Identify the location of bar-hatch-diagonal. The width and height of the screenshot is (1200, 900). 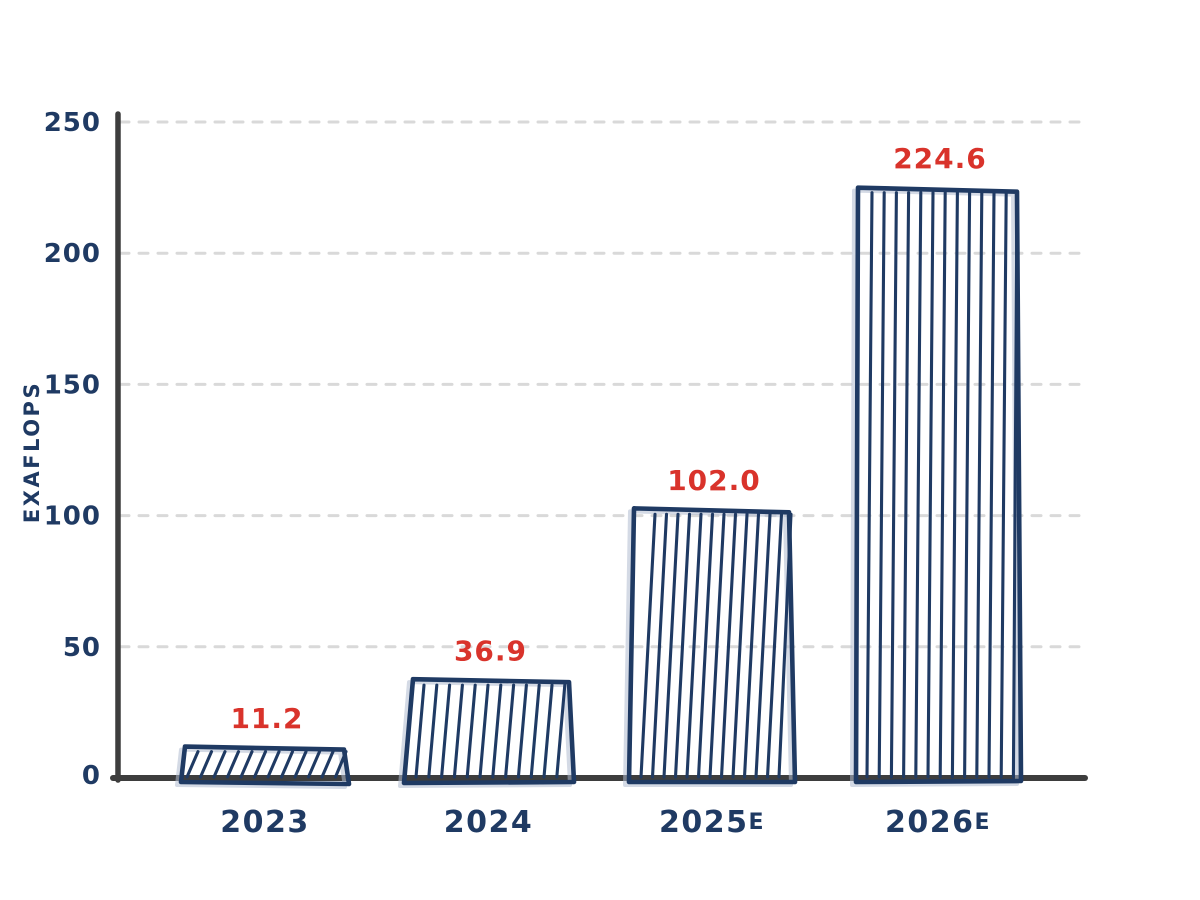
(266, 764).